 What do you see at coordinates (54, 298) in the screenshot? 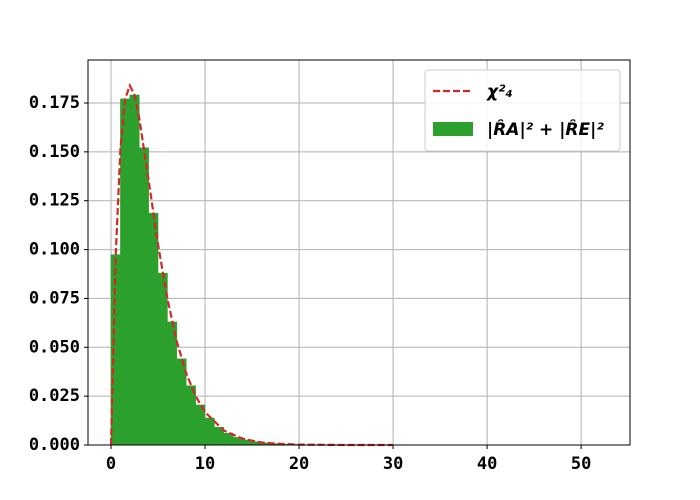
I see `y-tick-label: 0.075` at bounding box center [54, 298].